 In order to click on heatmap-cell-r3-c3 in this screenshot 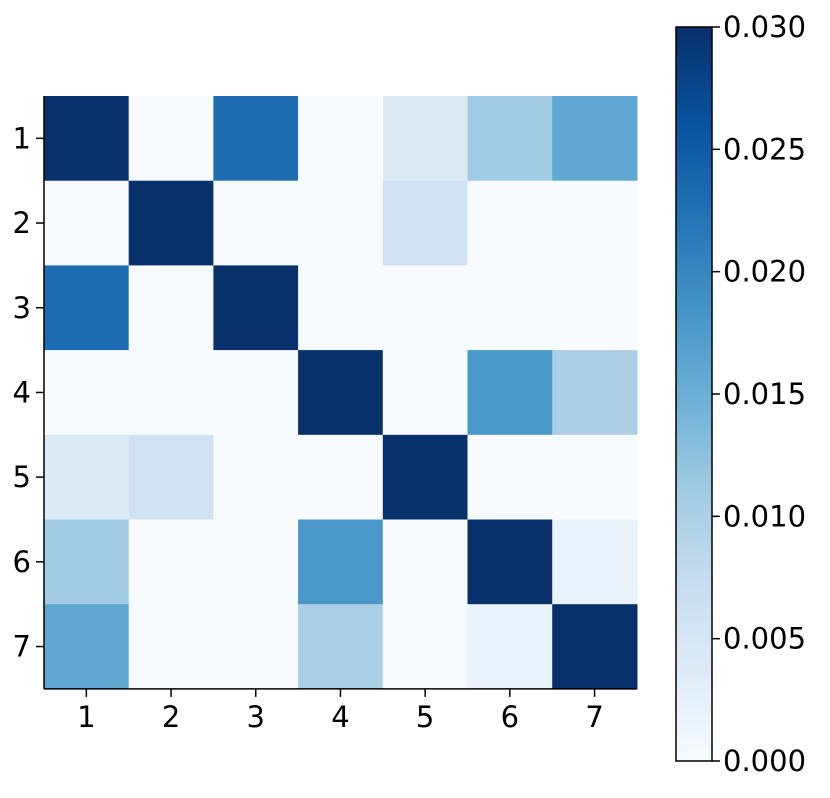, I will do `click(256, 308)`.